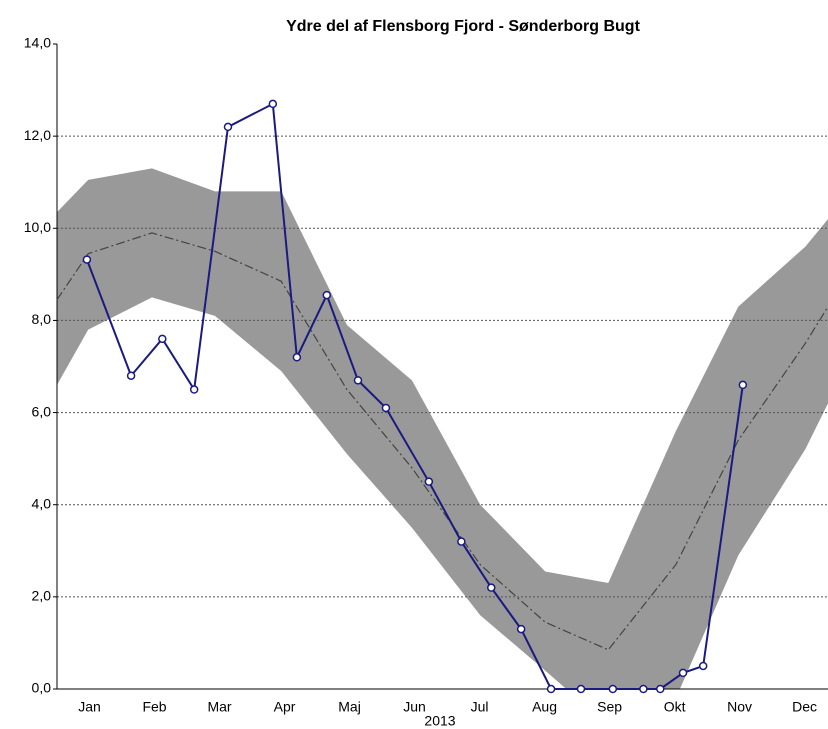  Describe the element at coordinates (42, 319) in the screenshot. I see `y-tick-label: 8,0` at that location.